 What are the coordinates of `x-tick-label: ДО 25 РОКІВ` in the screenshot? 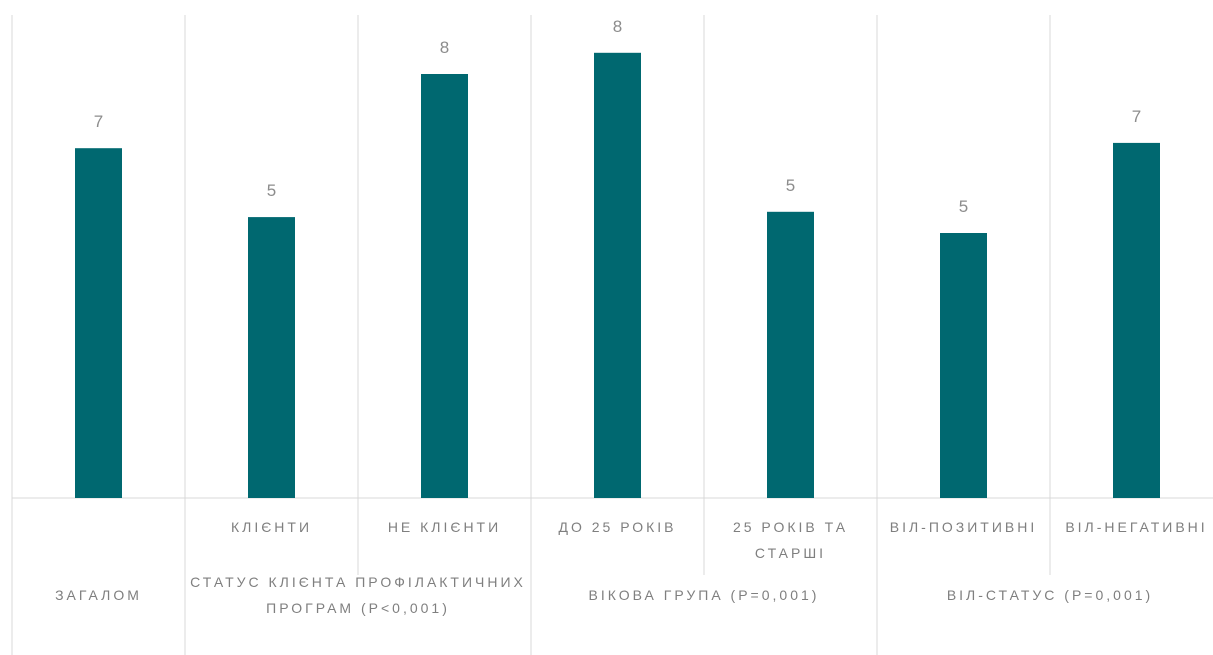 It's located at (617, 527).